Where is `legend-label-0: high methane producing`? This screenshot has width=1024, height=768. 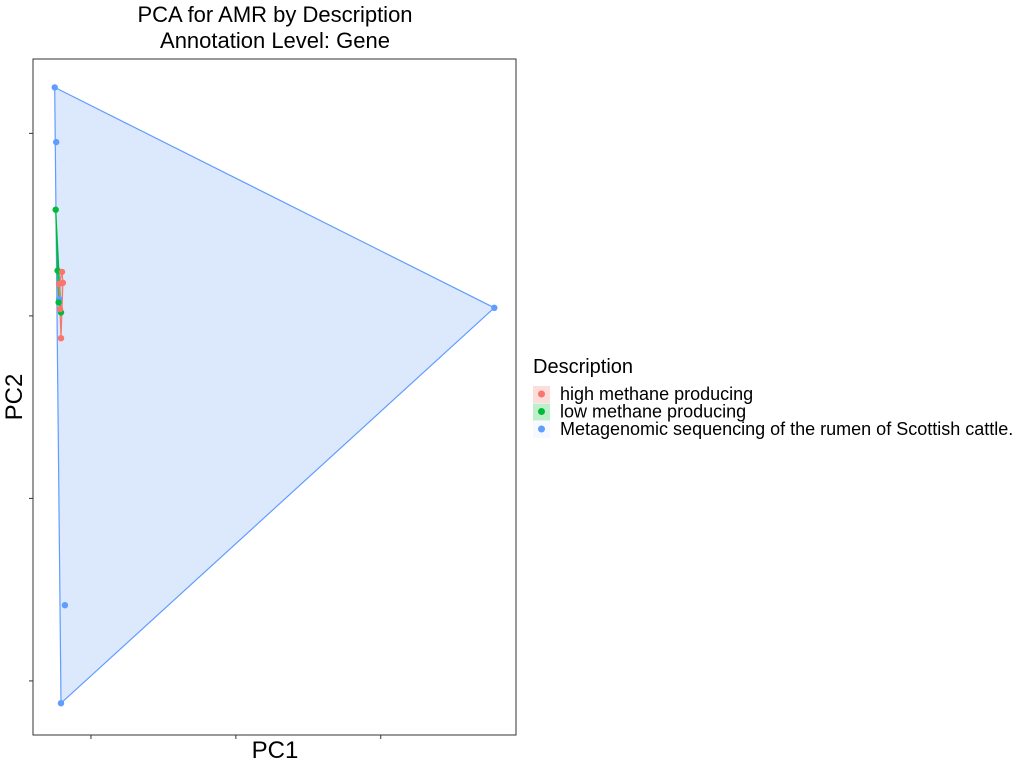 legend-label-0: high methane producing is located at coordinates (656, 394).